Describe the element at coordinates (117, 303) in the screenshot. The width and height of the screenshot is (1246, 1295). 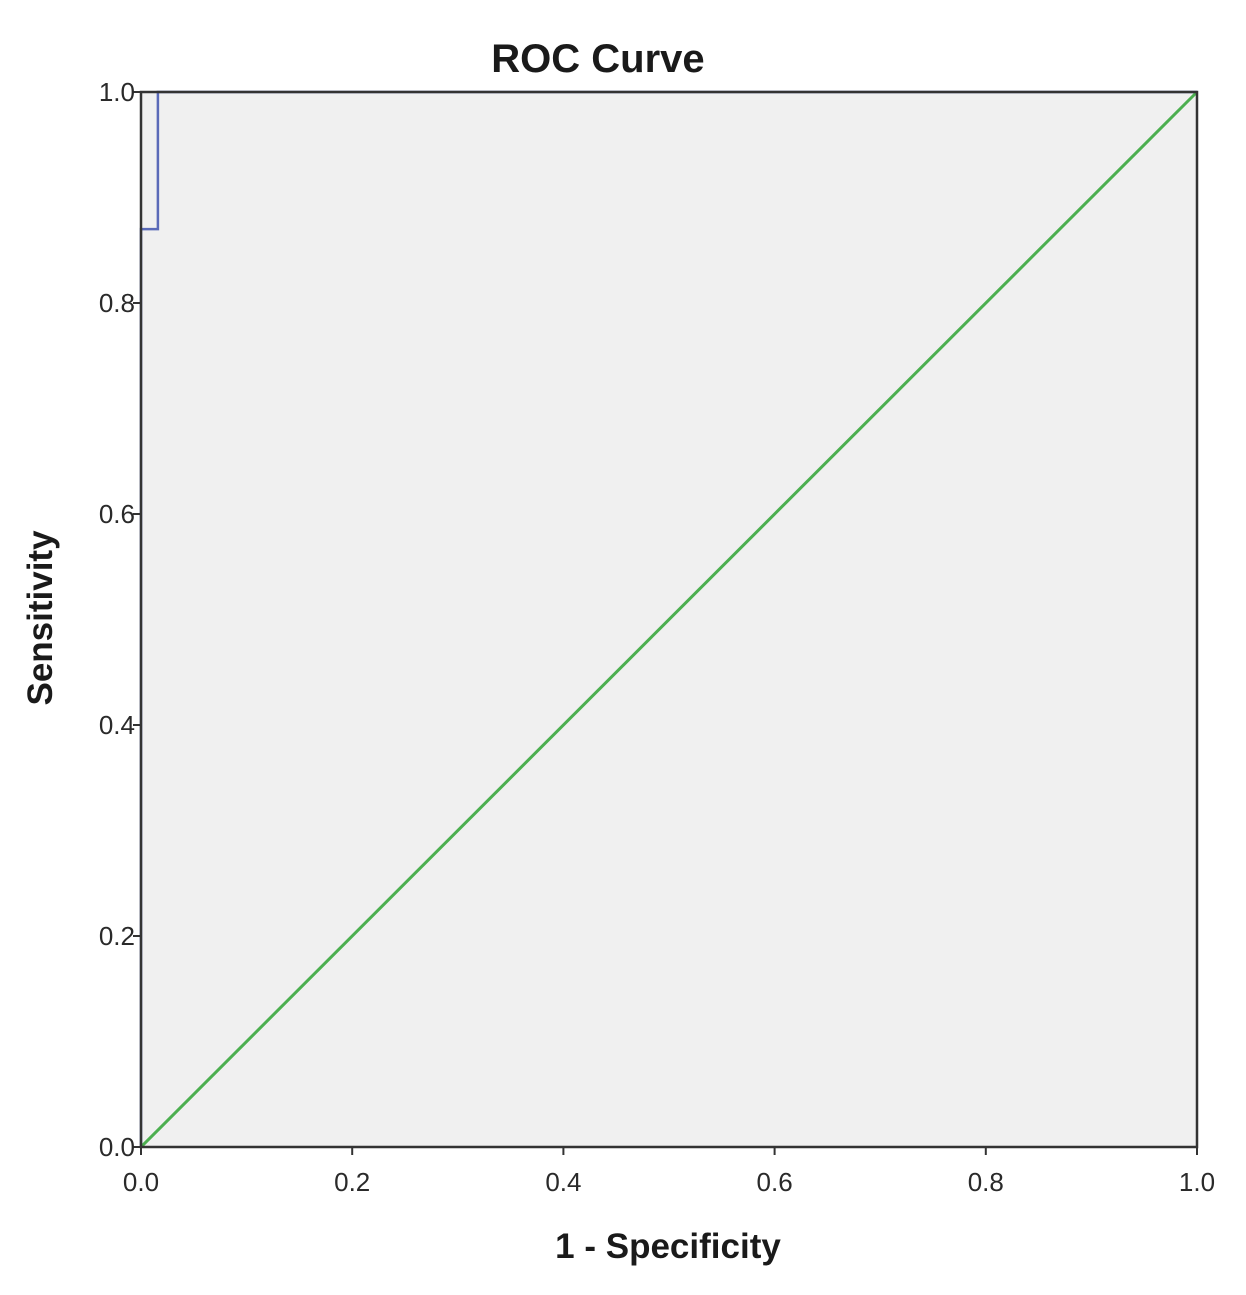
I see `y-tick-label: 0.8` at that location.